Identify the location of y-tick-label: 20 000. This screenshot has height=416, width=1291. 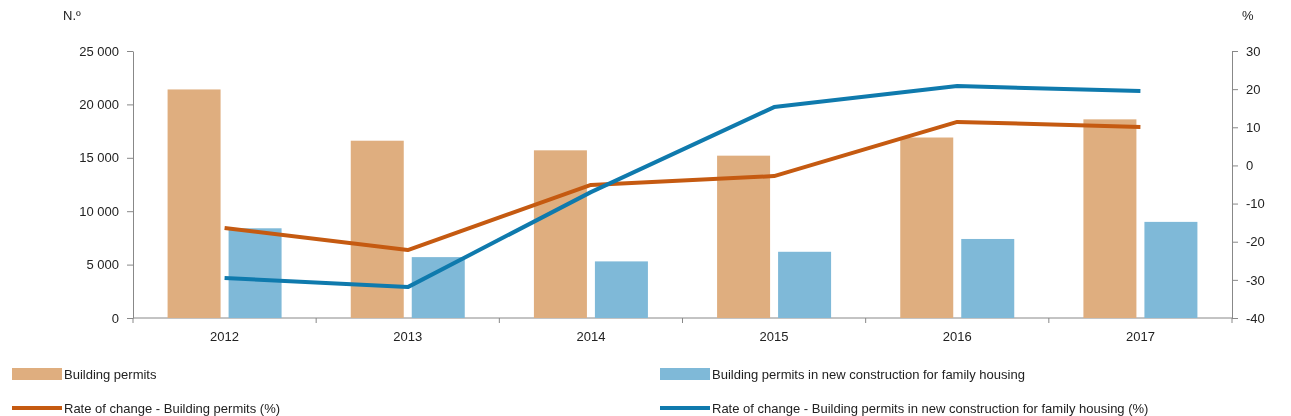
(99, 105).